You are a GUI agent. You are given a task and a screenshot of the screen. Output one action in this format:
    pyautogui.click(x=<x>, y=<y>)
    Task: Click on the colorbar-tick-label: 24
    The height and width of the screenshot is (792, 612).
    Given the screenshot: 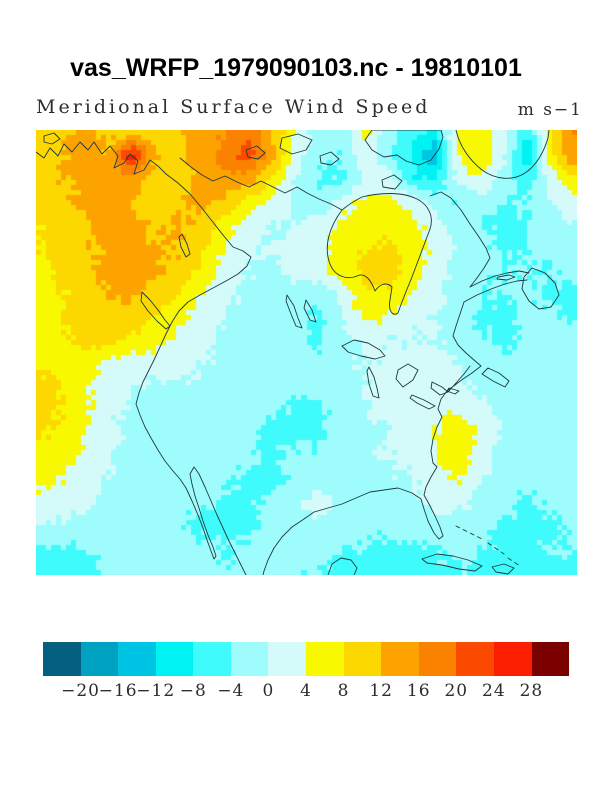 What is the action you would take?
    pyautogui.click(x=494, y=691)
    